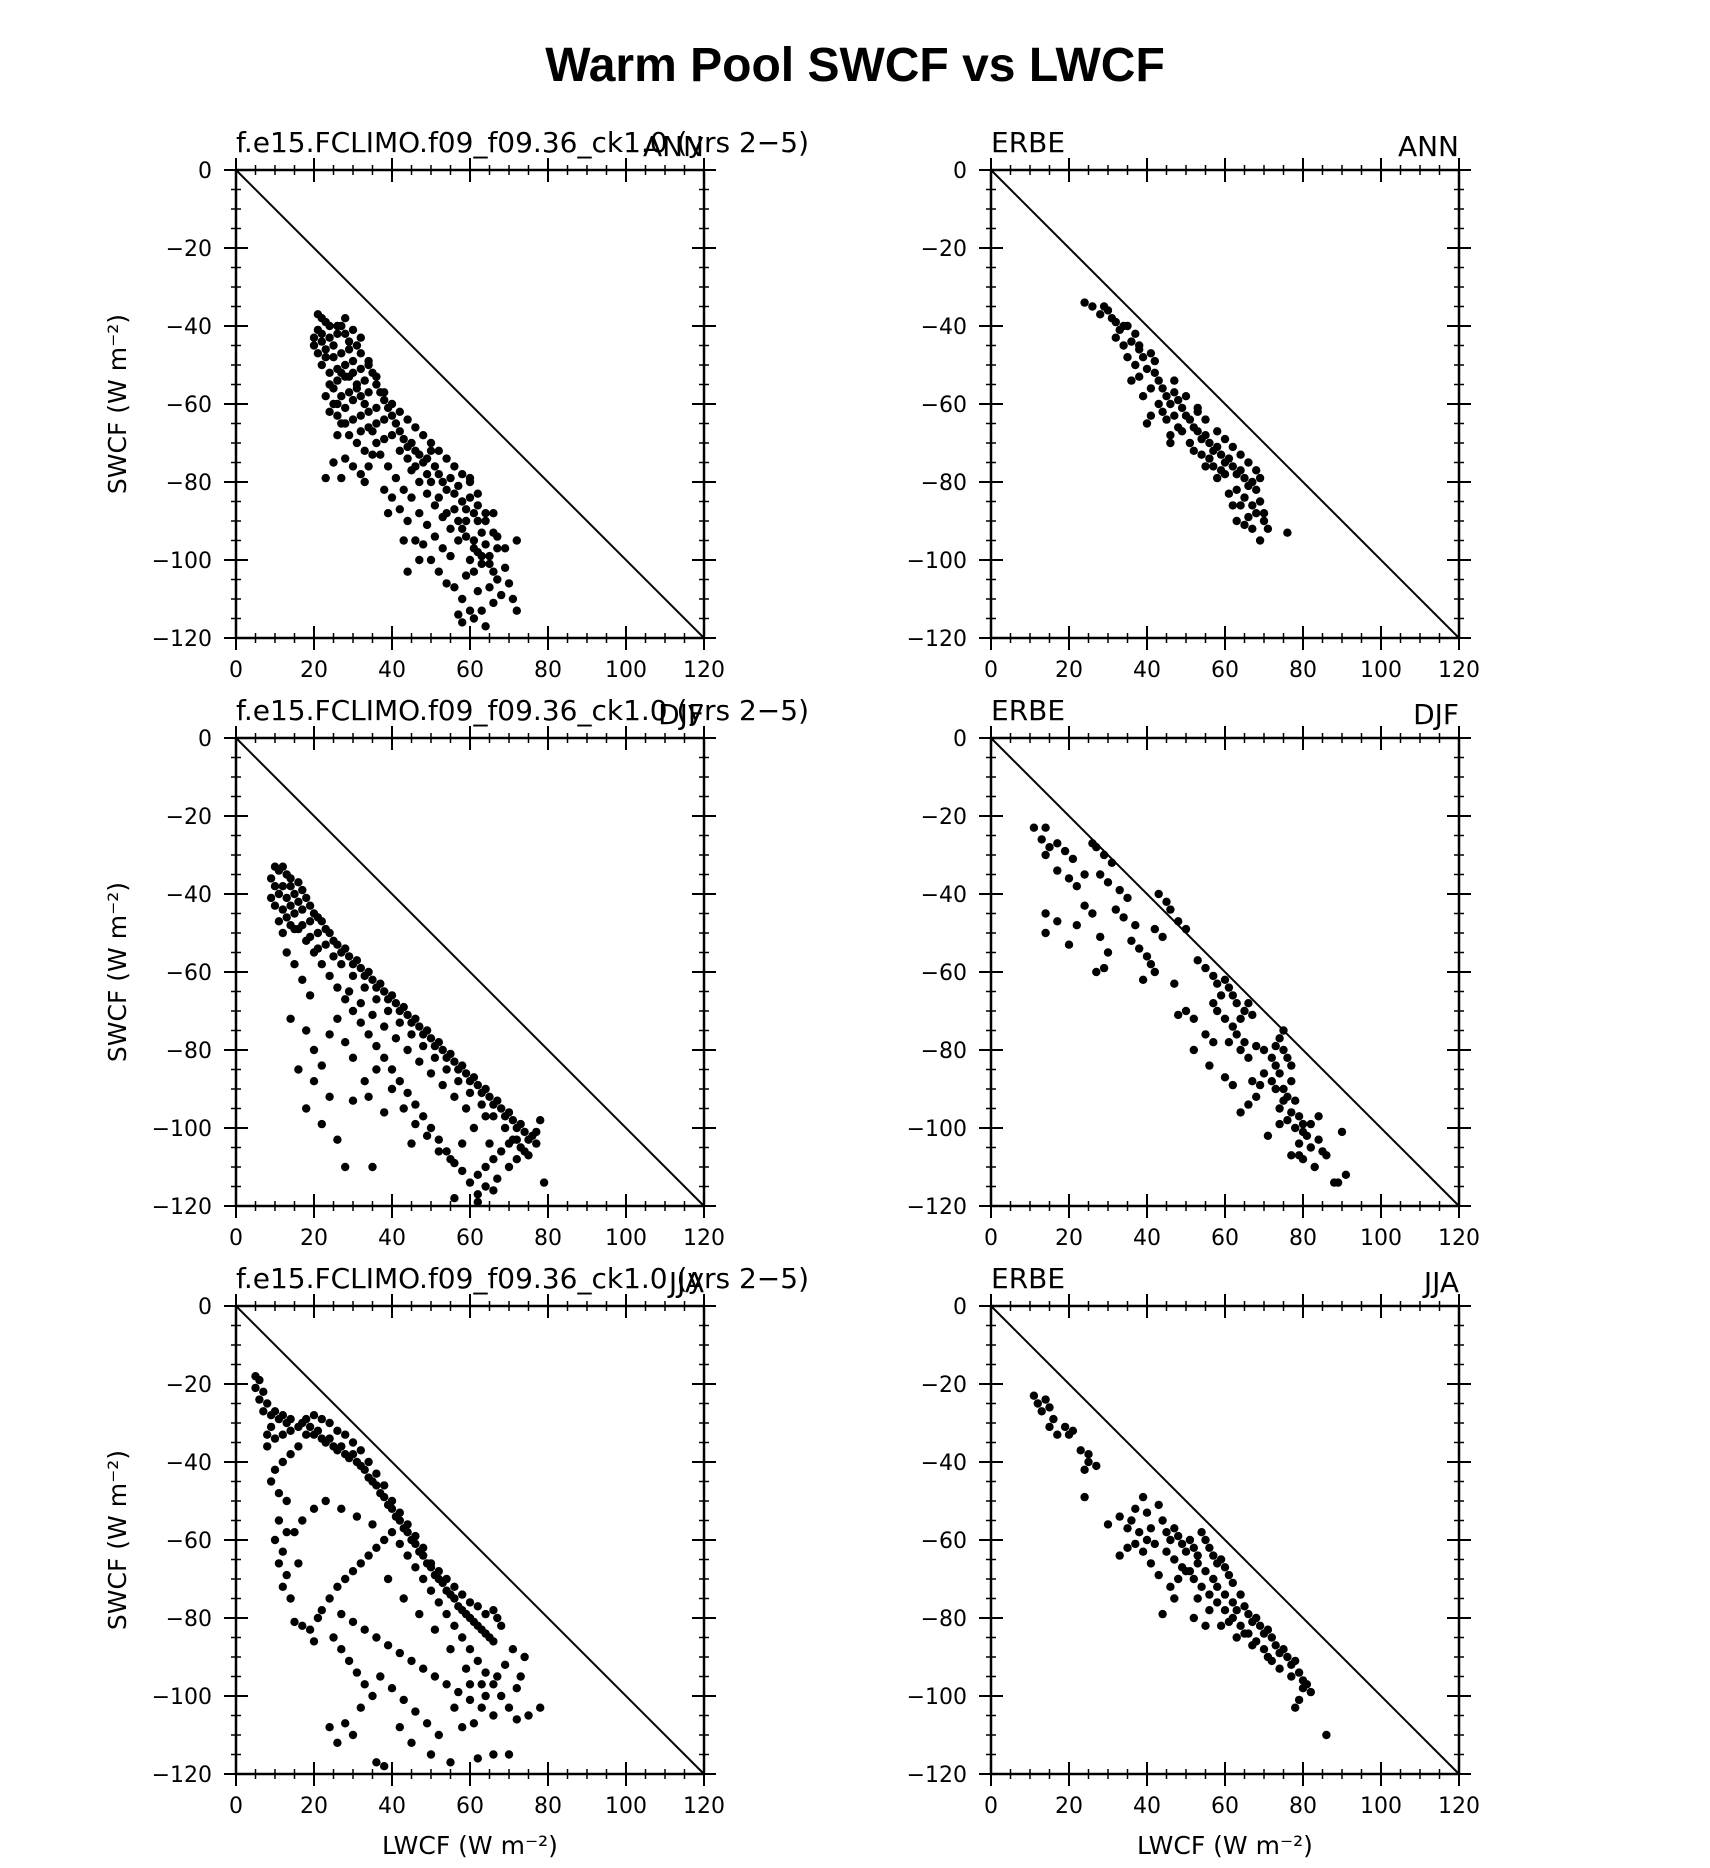  What do you see at coordinates (937, 1207) in the screenshot?
I see `y-tick-label: −120` at bounding box center [937, 1207].